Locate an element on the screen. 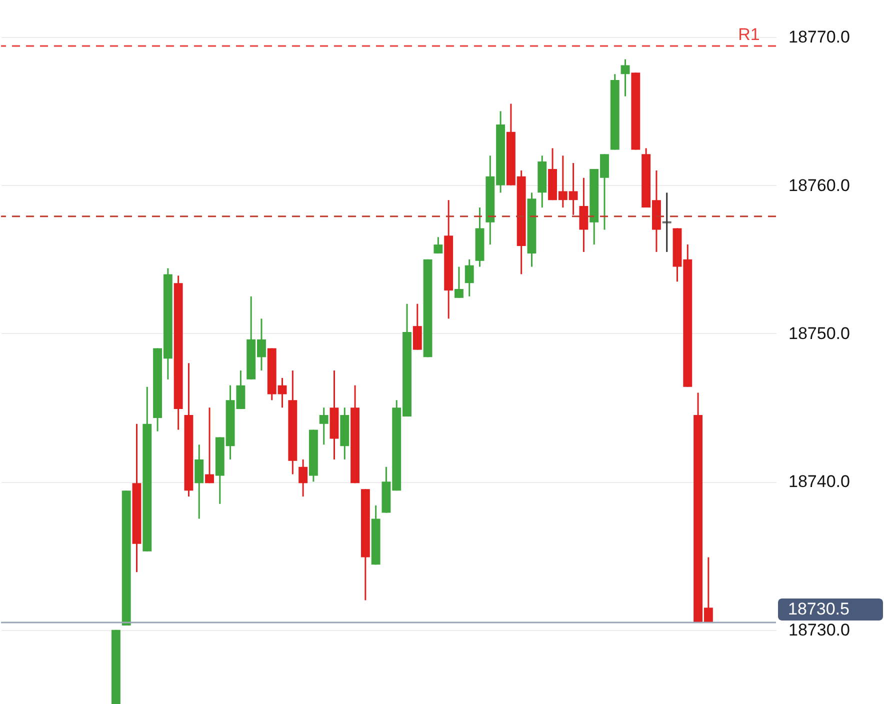 The image size is (884, 704). y-tick-label: 18730.0 is located at coordinates (819, 630).